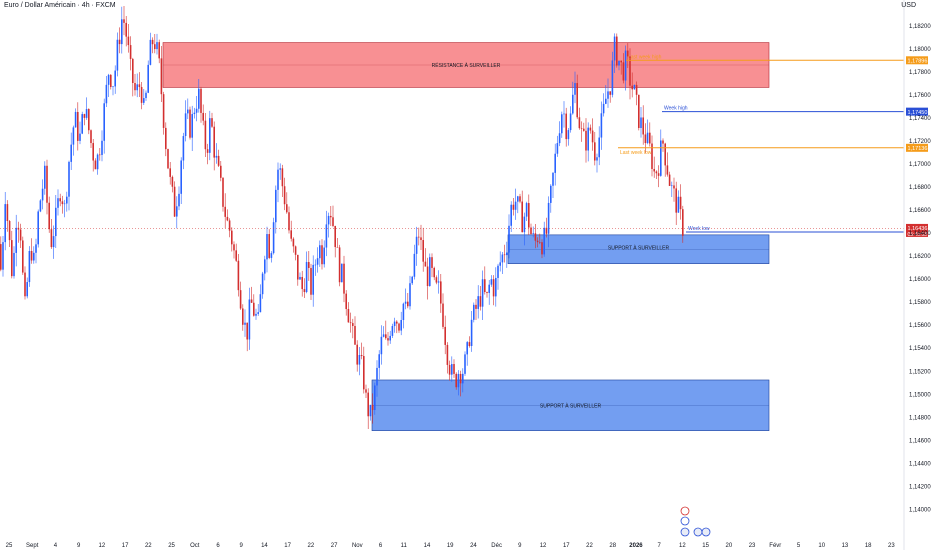 The width and height of the screenshot is (932, 550). I want to click on time-tick-label: 24, so click(473, 546).